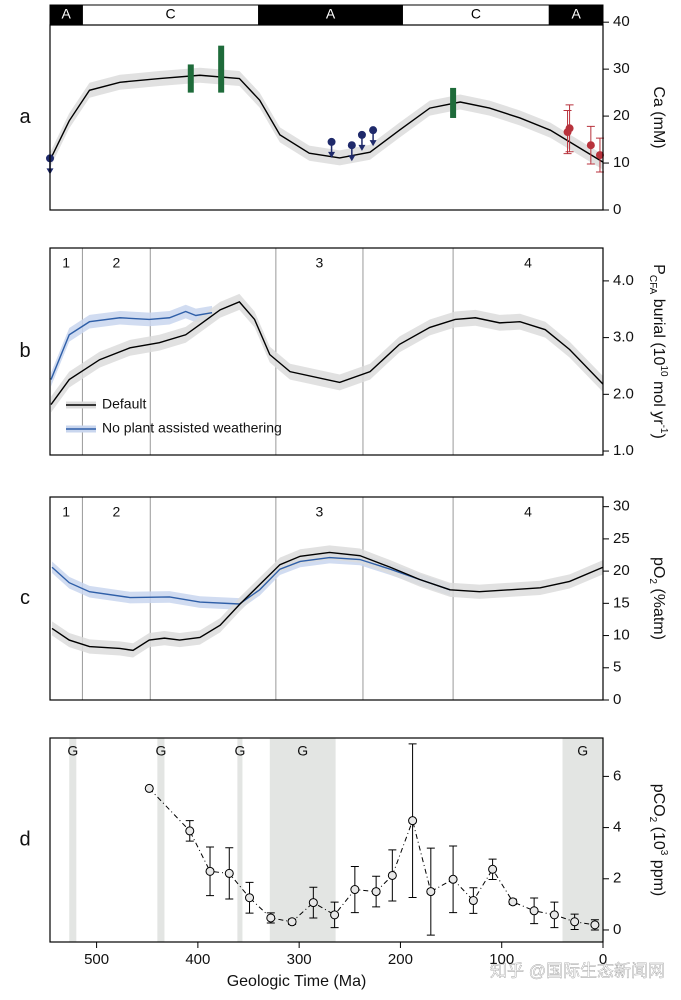 This screenshot has height=1000, width=681. Describe the element at coordinates (621, 570) in the screenshot. I see `y-tick-label: 20` at that location.